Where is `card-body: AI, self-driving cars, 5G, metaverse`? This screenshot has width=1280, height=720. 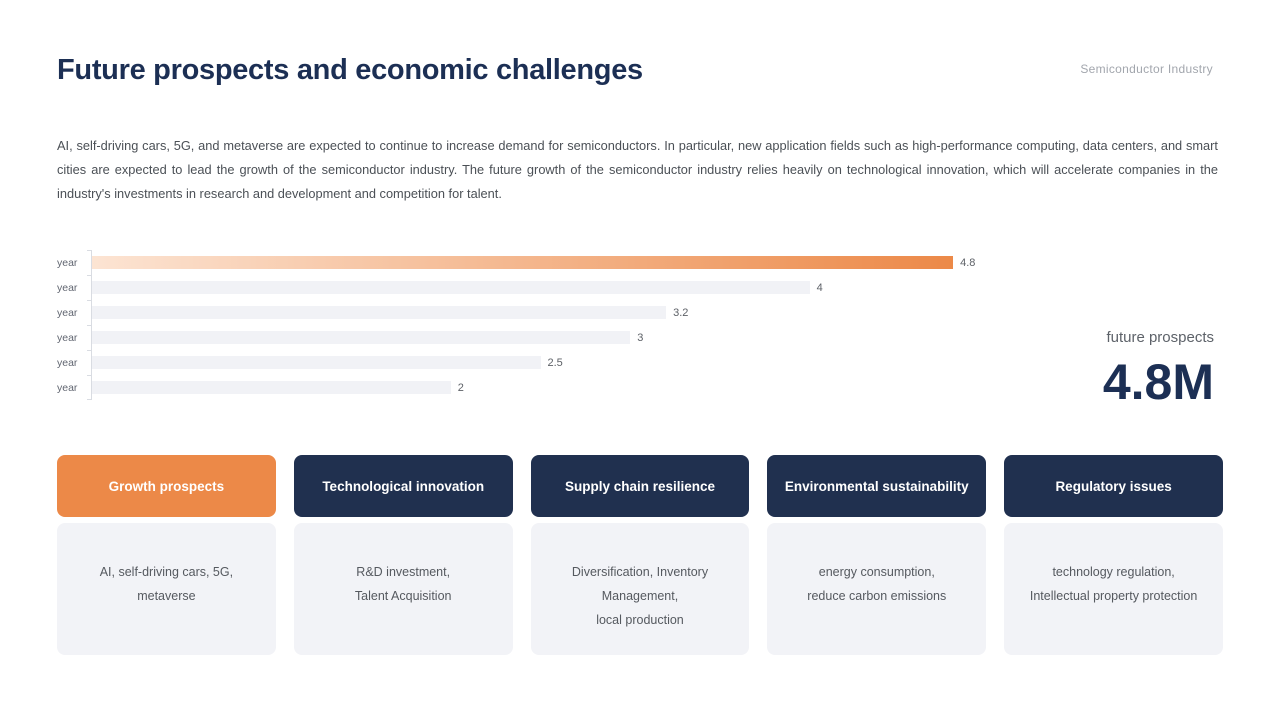 card-body: AI, self-driving cars, 5G, metaverse is located at coordinates (166, 589).